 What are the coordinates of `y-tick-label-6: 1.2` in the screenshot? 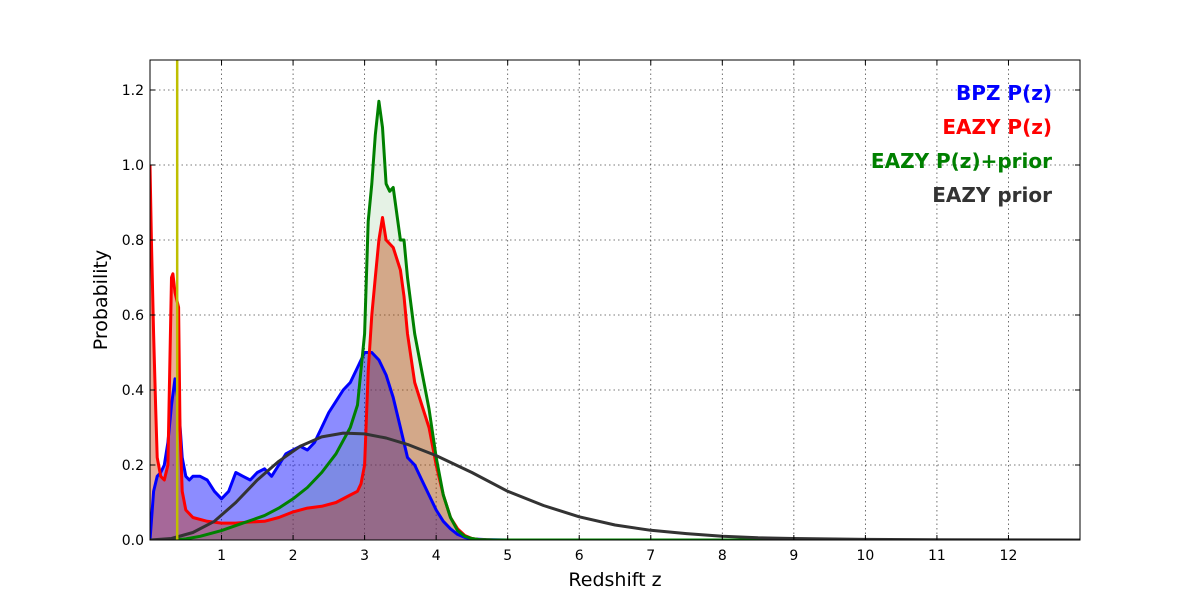 It's located at (133, 91).